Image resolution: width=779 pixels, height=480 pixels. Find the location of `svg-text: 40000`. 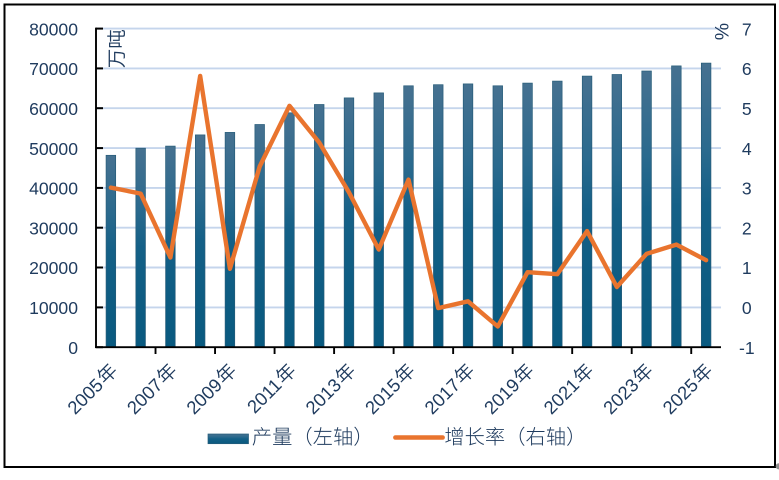

svg-text: 40000 is located at coordinates (53, 189).